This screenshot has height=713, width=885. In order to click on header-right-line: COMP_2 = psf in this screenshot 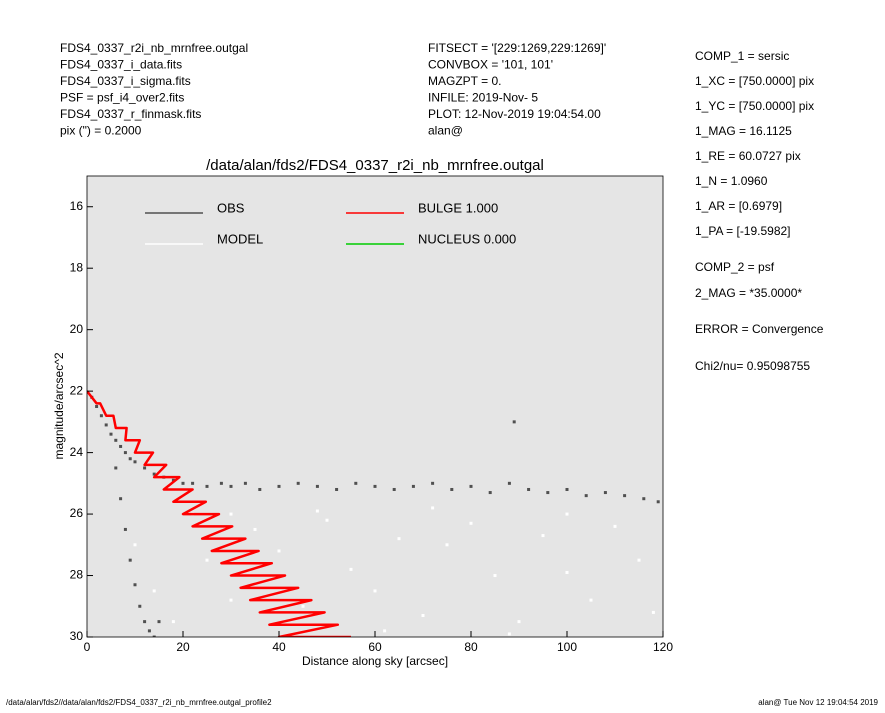, I will do `click(735, 267)`.